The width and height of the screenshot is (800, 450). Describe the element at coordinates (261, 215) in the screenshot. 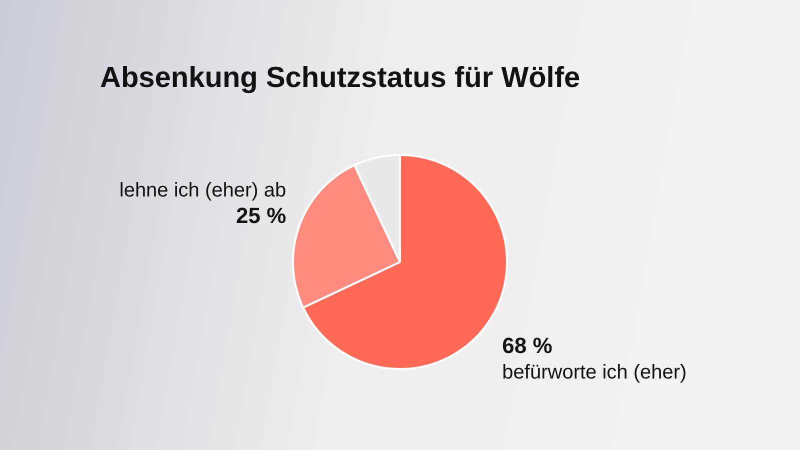

I see `data-label: 25 %` at that location.